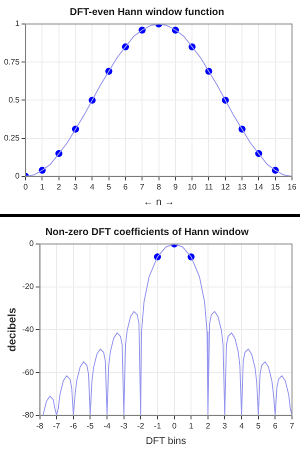 This screenshot has width=300, height=451. Describe the element at coordinates (158, 202) in the screenshot. I see `x-axis-title: ← n →` at that location.